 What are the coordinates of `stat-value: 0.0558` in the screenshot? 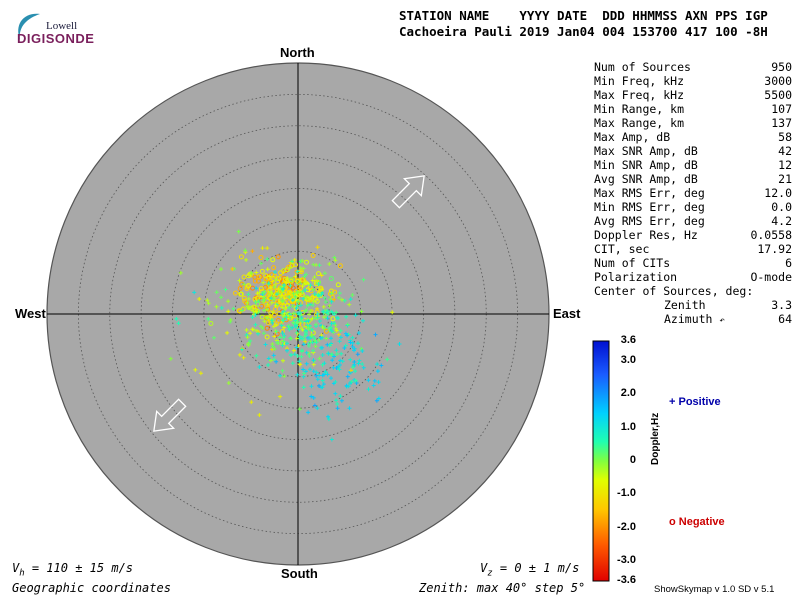 It's located at (771, 235).